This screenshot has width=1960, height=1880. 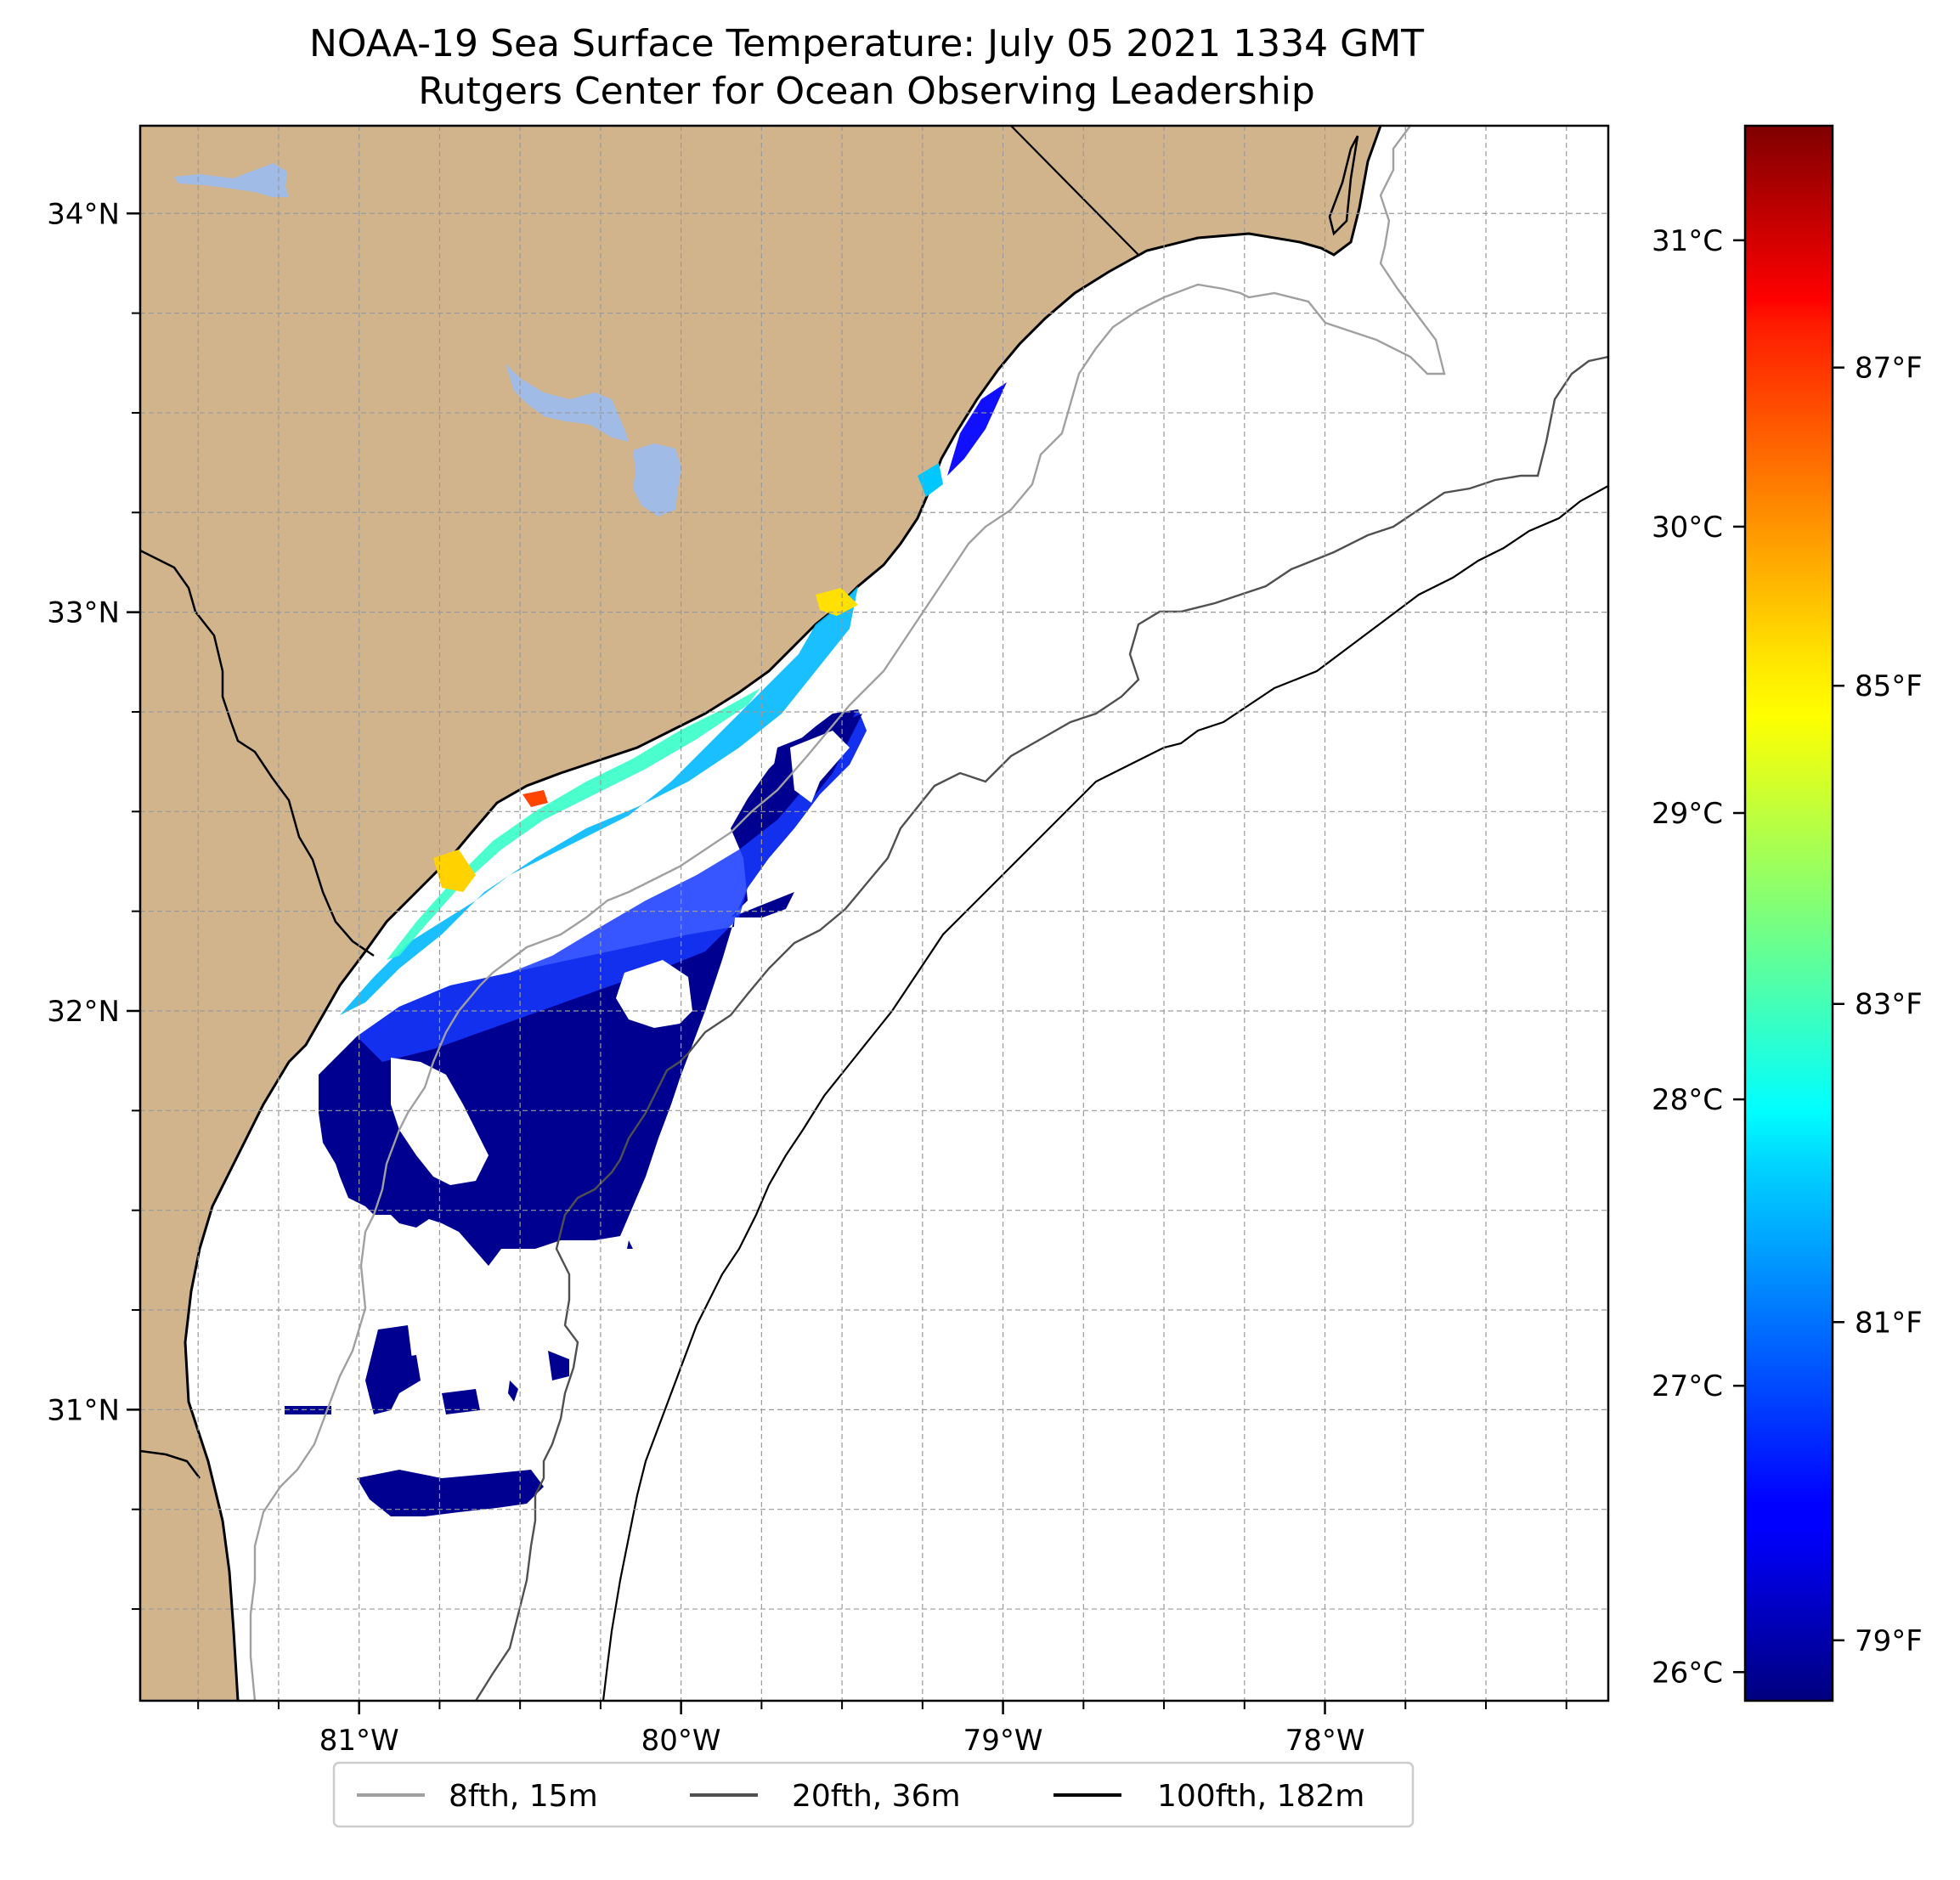 I want to click on fahrenheit-tick-label: 81°F, so click(x=1889, y=1323).